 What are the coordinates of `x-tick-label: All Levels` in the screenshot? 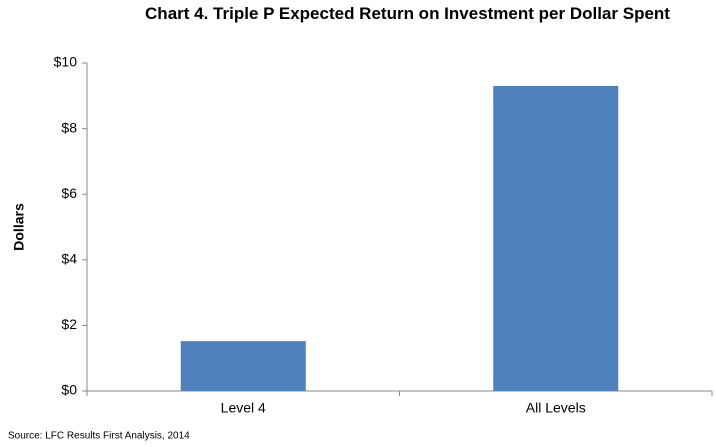 It's located at (556, 408).